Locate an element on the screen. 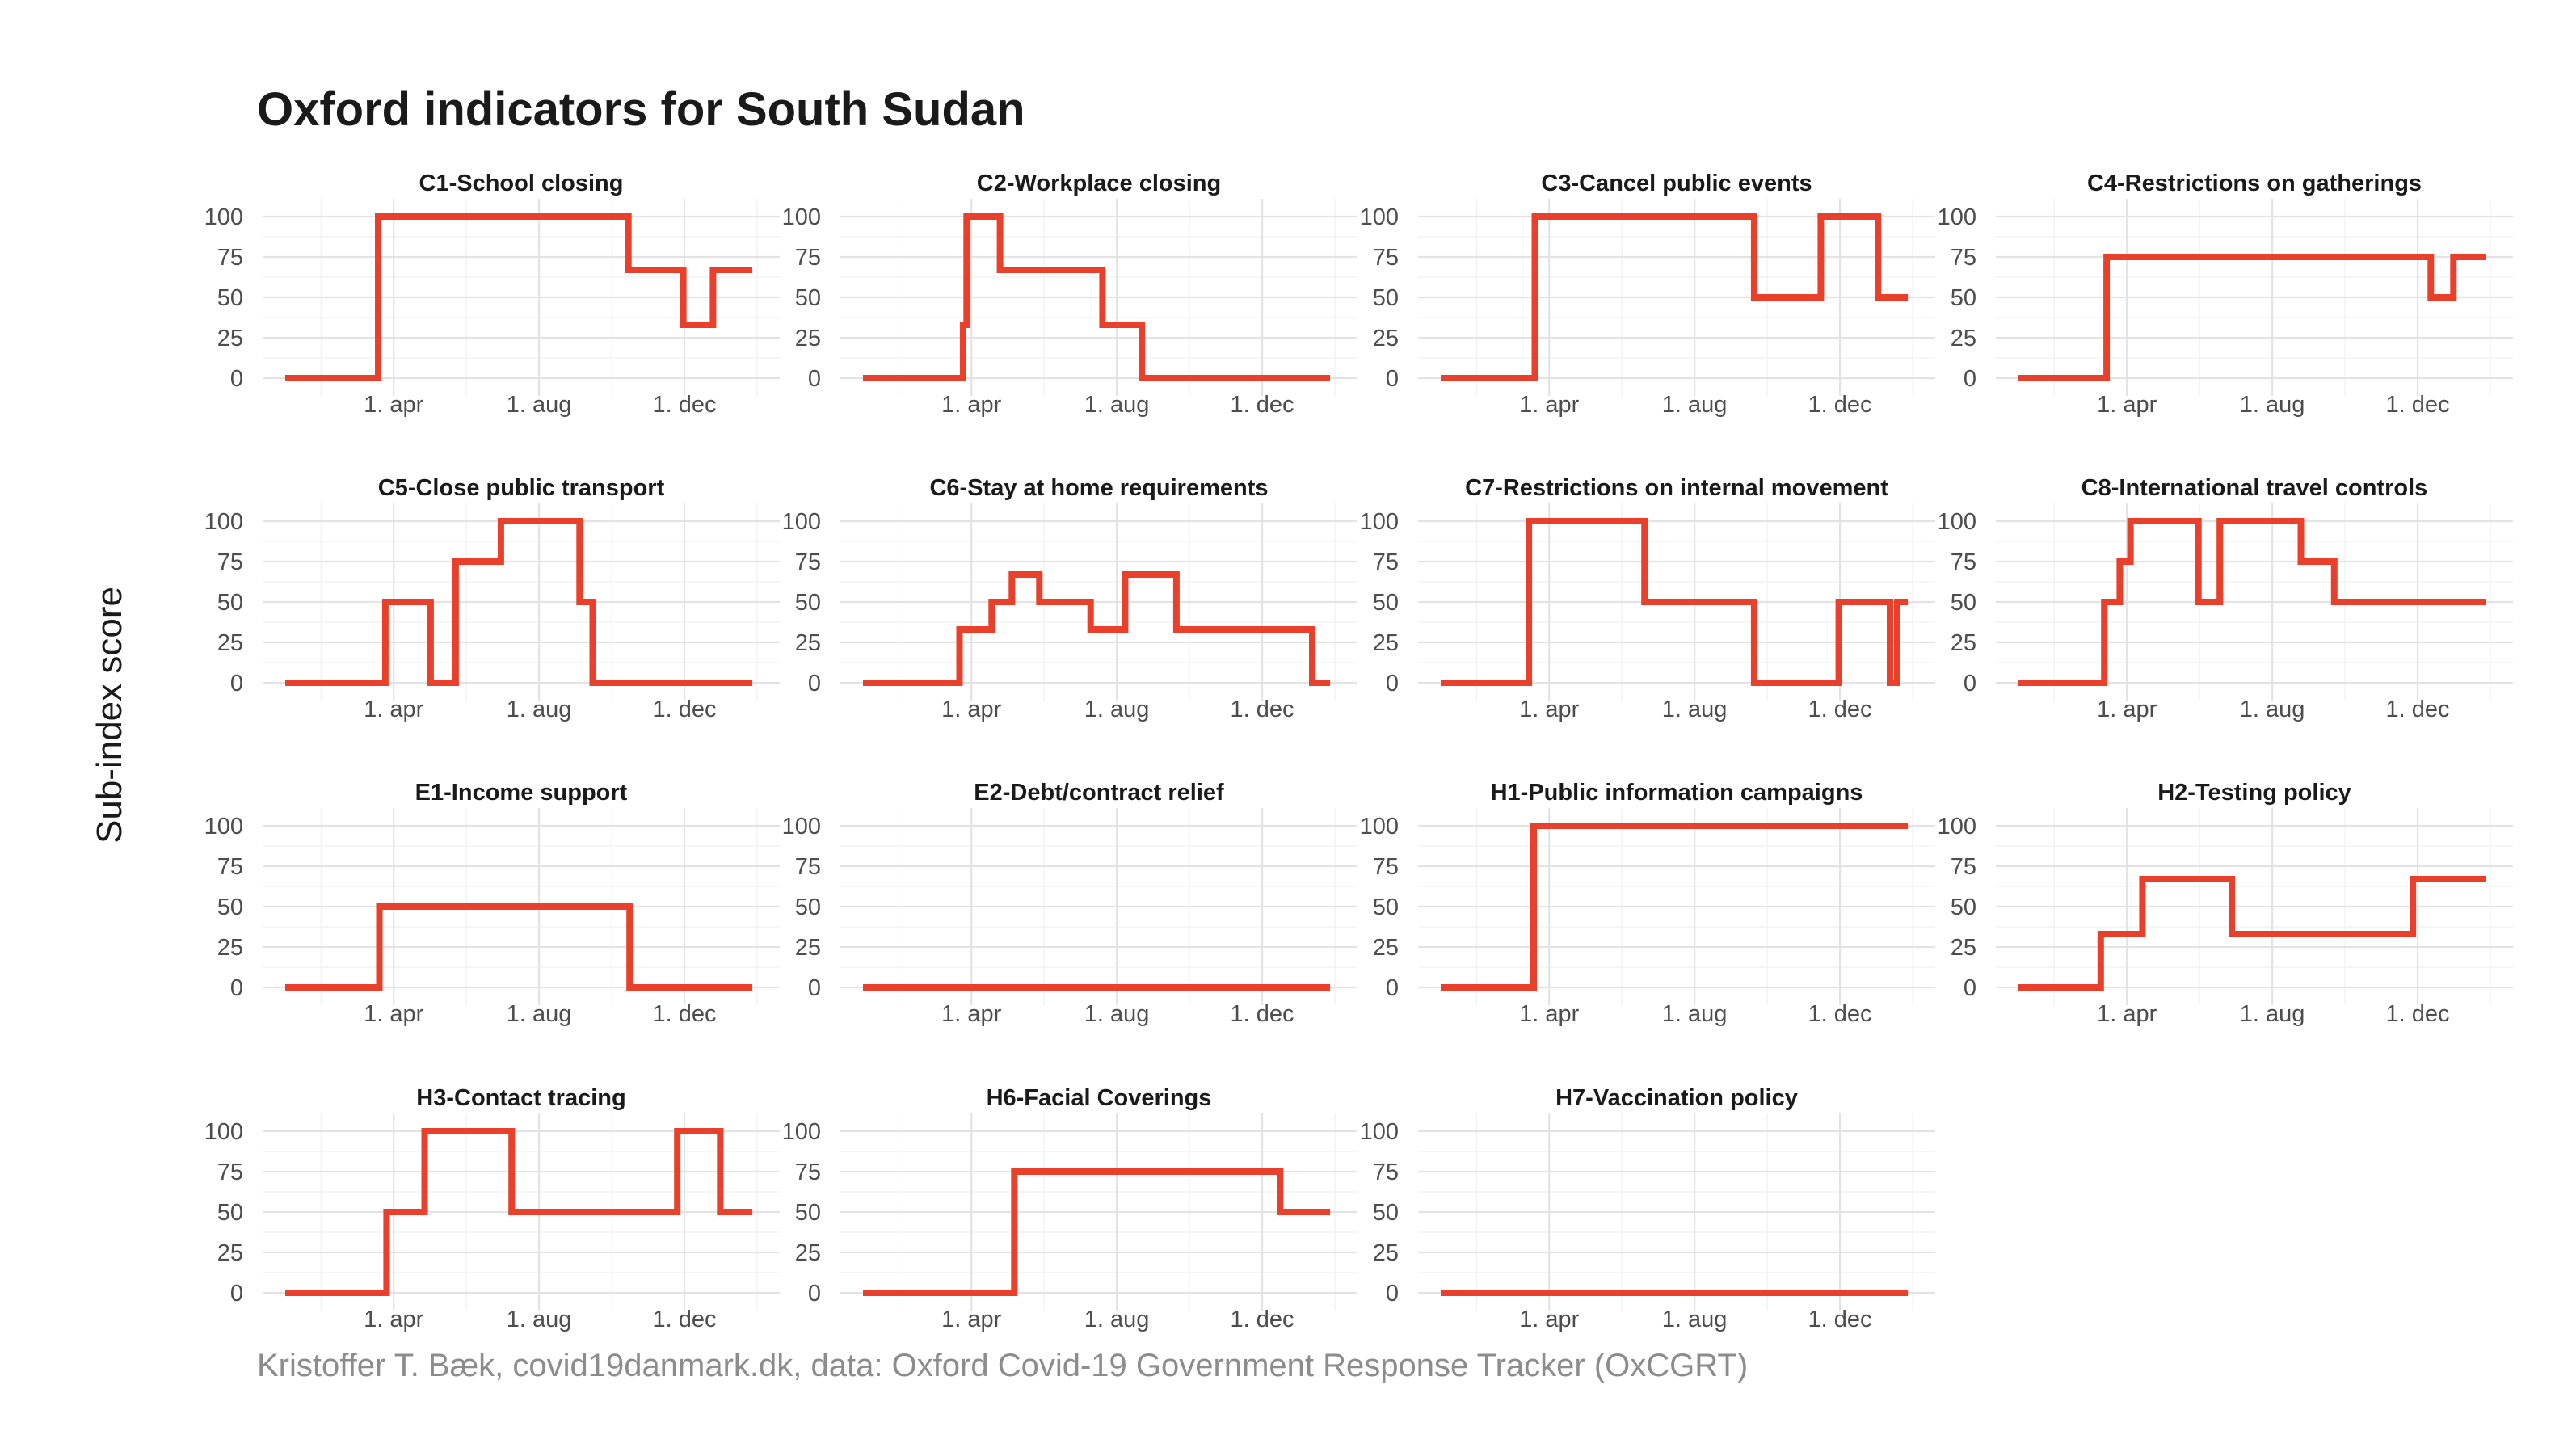 The width and height of the screenshot is (2576, 1431). facet-title: H6-Facial Coverings is located at coordinates (1099, 1098).